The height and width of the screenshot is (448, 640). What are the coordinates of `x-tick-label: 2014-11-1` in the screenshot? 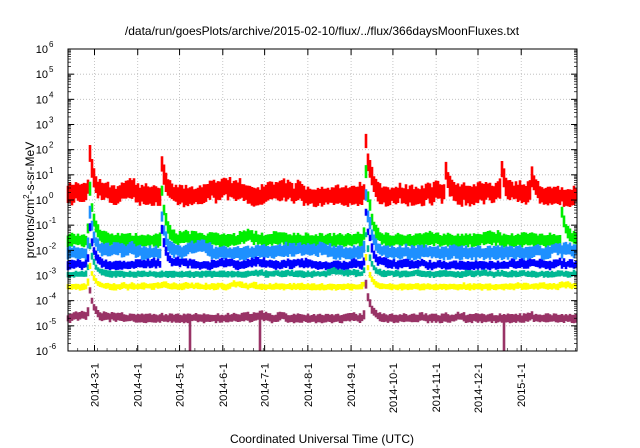 It's located at (437, 387).